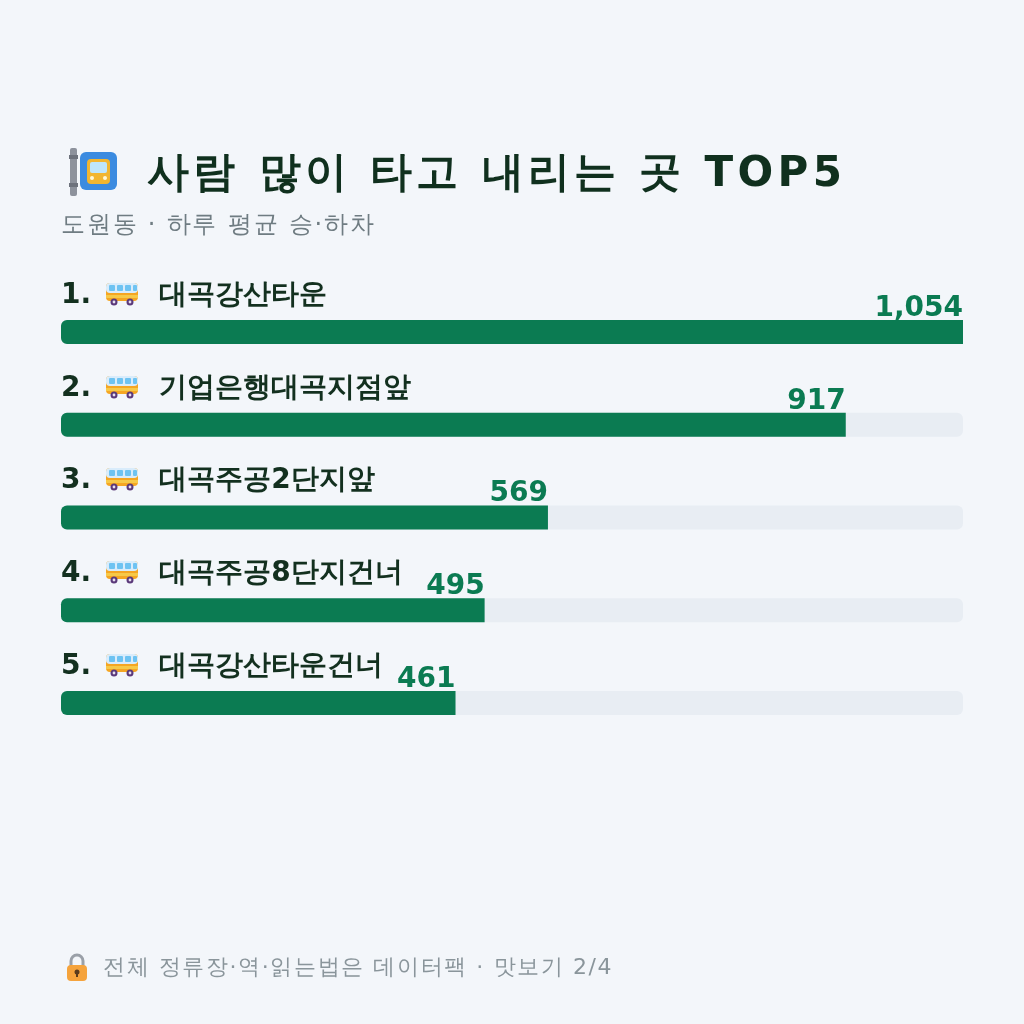 The width and height of the screenshot is (1024, 1024). What do you see at coordinates (918, 306) in the screenshot?
I see `data-label: 1,054` at bounding box center [918, 306].